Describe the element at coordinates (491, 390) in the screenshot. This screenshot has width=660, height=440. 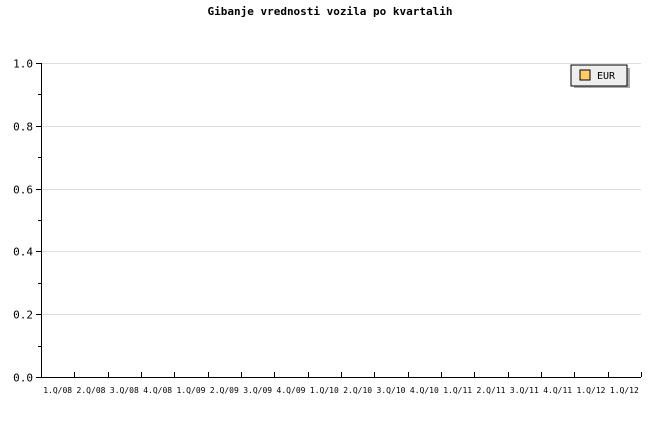
I see `x-tick-label: 2.Q/11` at that location.